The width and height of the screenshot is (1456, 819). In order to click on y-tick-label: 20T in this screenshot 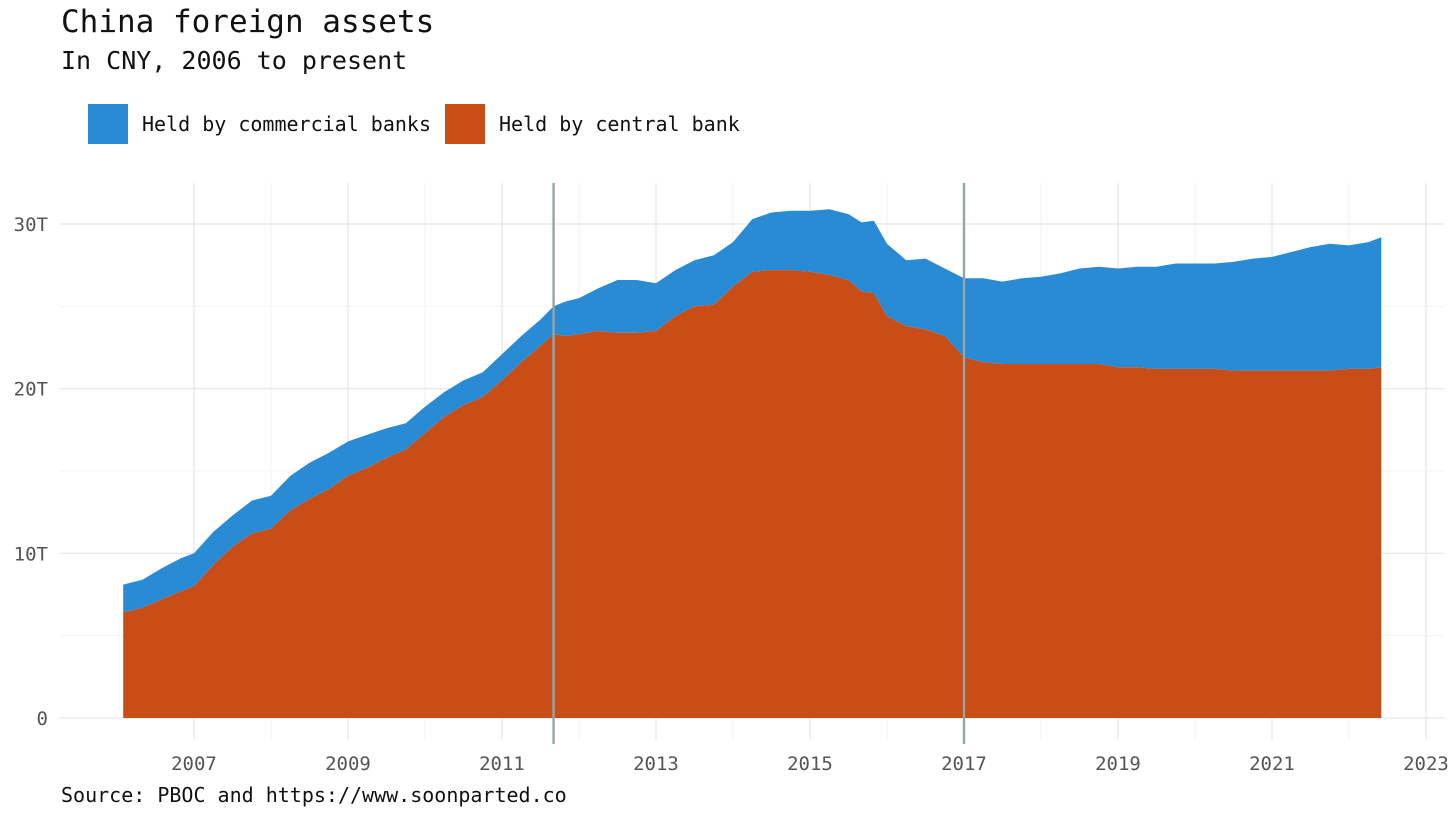, I will do `click(31, 390)`.